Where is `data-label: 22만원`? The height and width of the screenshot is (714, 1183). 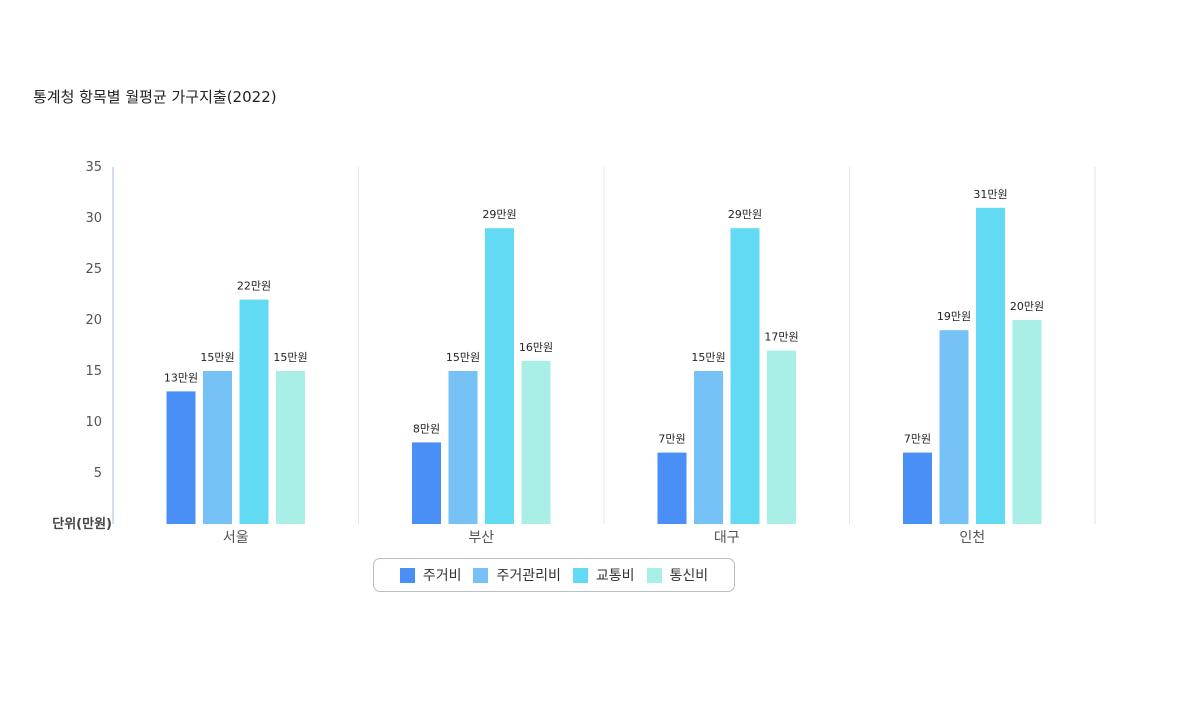 data-label: 22만원 is located at coordinates (254, 286).